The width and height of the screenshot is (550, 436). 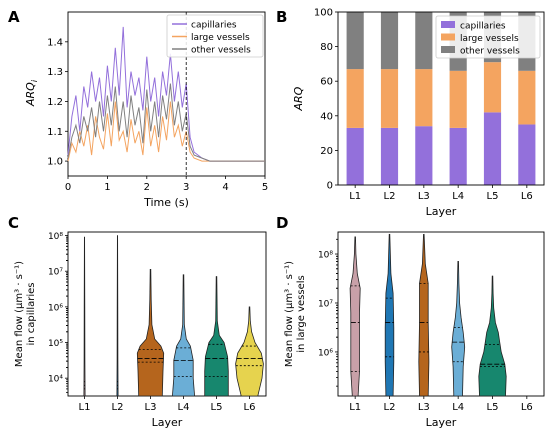 I want to click on panel-letter-c: C, so click(x=13, y=223).